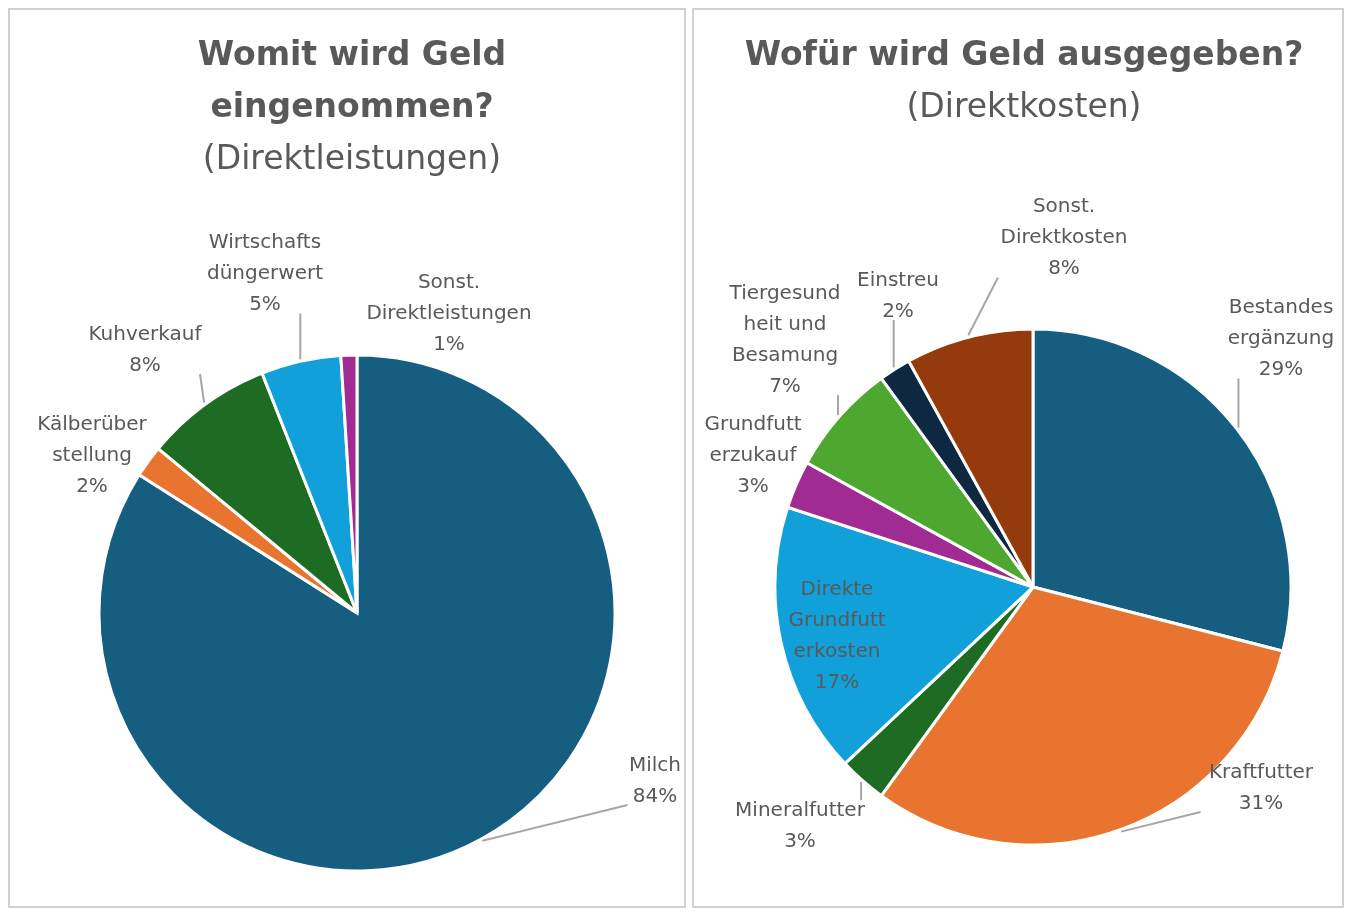  I want to click on data-label: 5%, so click(265, 302).